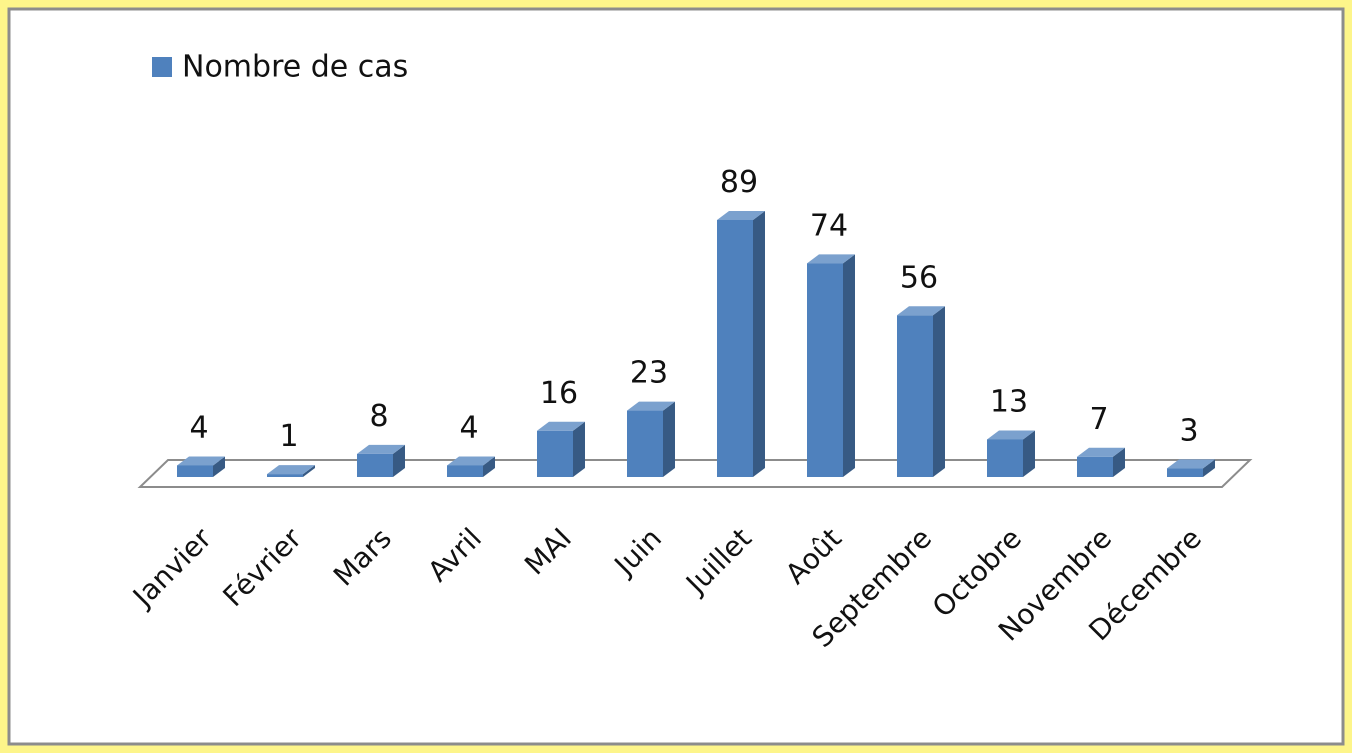 This screenshot has width=1352, height=753. Describe the element at coordinates (162, 67) in the screenshot. I see `legend-swatch` at that location.